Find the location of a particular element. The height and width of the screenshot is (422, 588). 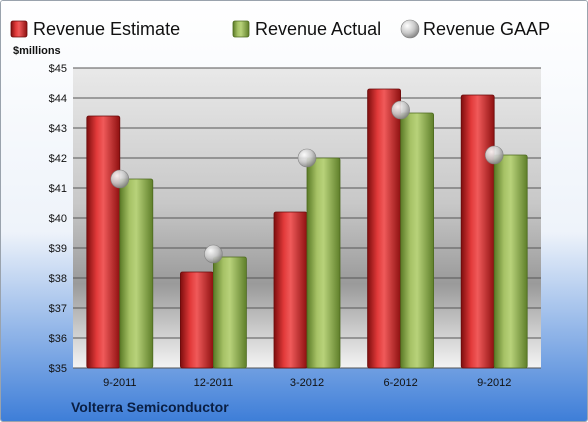

legend-label: Revenue Estimate is located at coordinates (106, 29).